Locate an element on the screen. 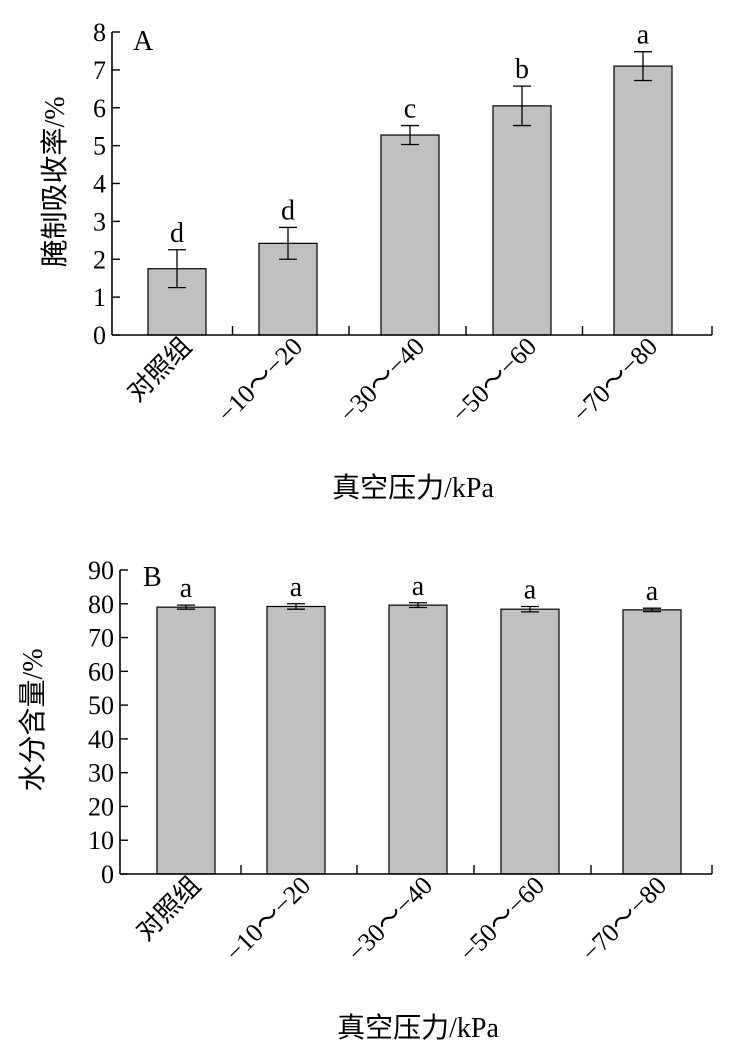 The width and height of the screenshot is (741, 1059). y-axis-title: 水分含量/% is located at coordinates (33, 719).